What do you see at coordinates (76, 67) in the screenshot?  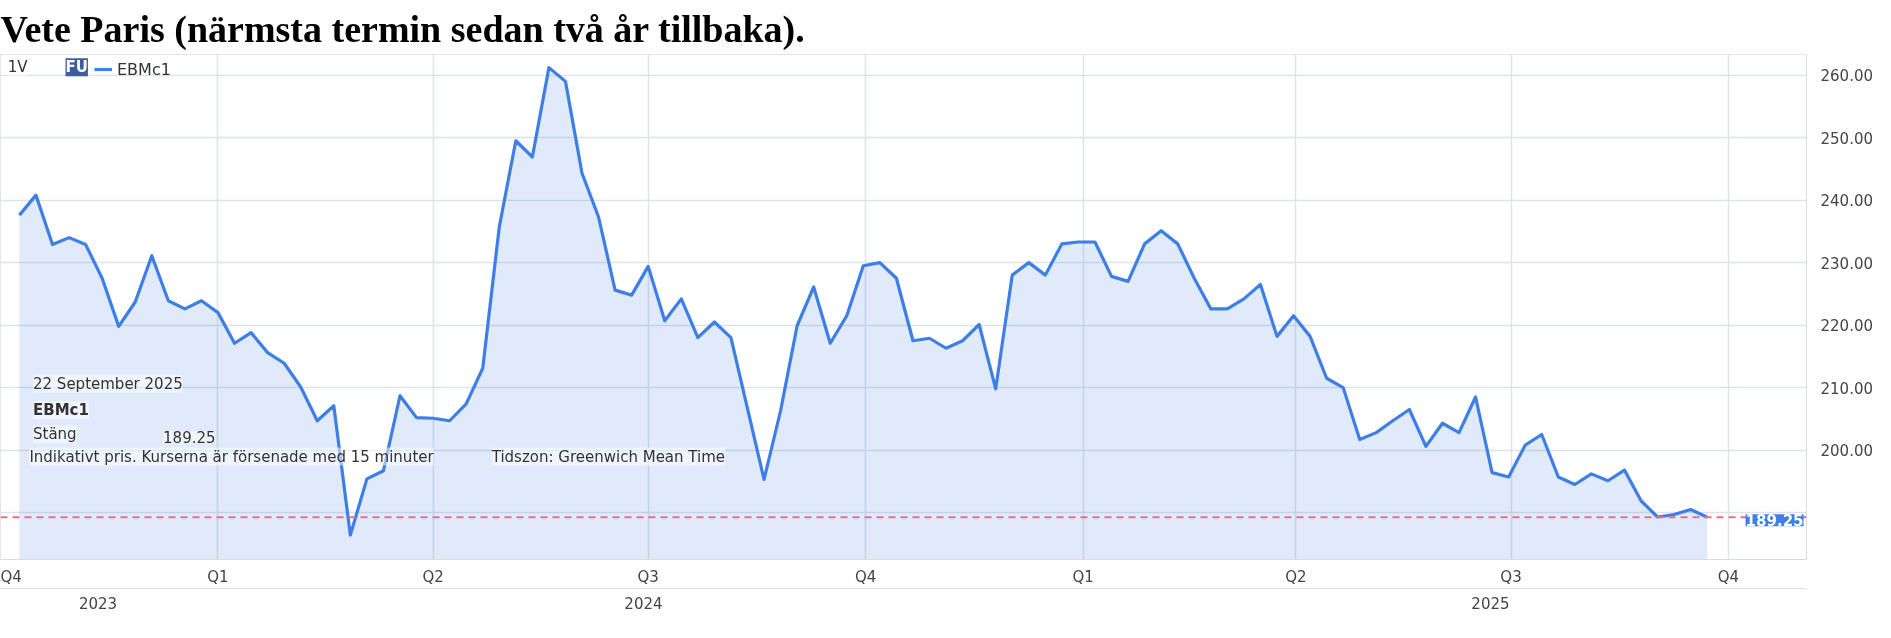 I see `annotation: FU` at bounding box center [76, 67].